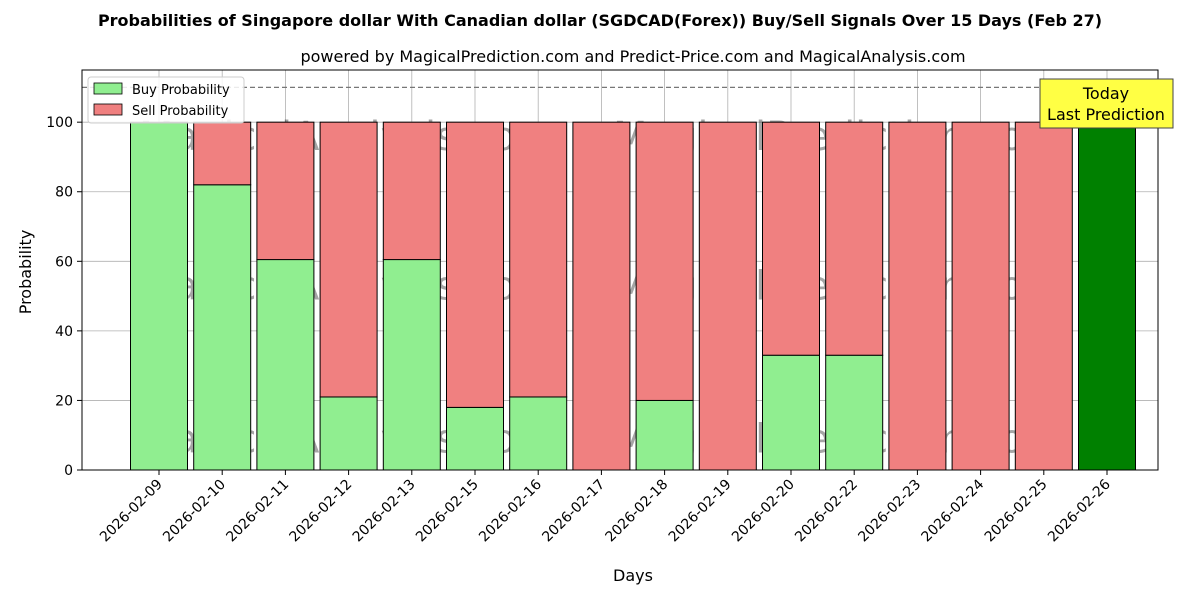 Image resolution: width=1200 pixels, height=600 pixels. Describe the element at coordinates (1016, 511) in the screenshot. I see `x-tick-label: 2026-02-25` at that location.